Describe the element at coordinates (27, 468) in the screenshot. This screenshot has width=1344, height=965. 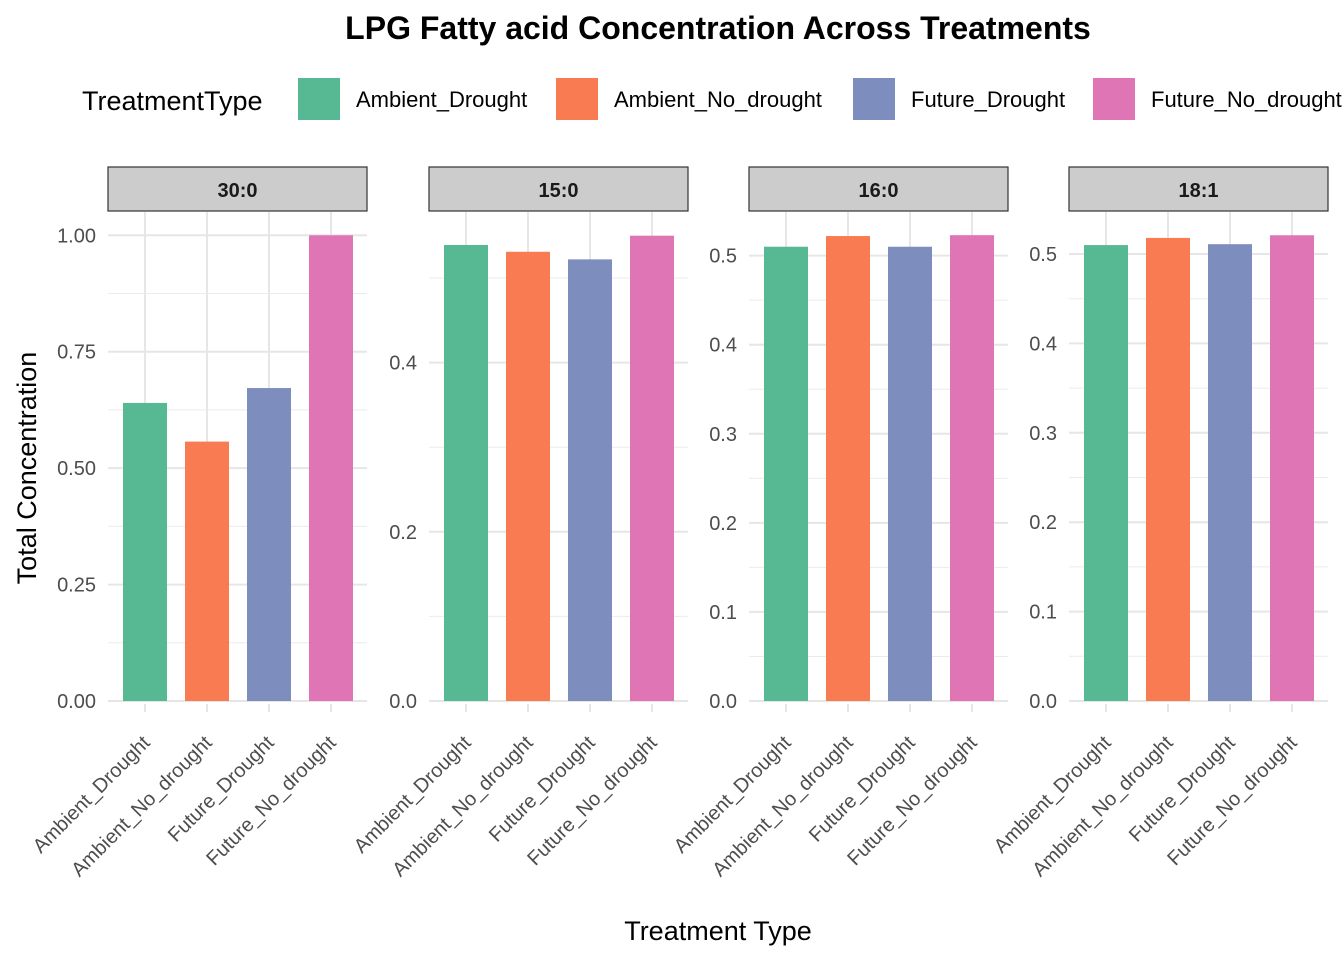
I see `y-axis-title: Total Concentration` at that location.